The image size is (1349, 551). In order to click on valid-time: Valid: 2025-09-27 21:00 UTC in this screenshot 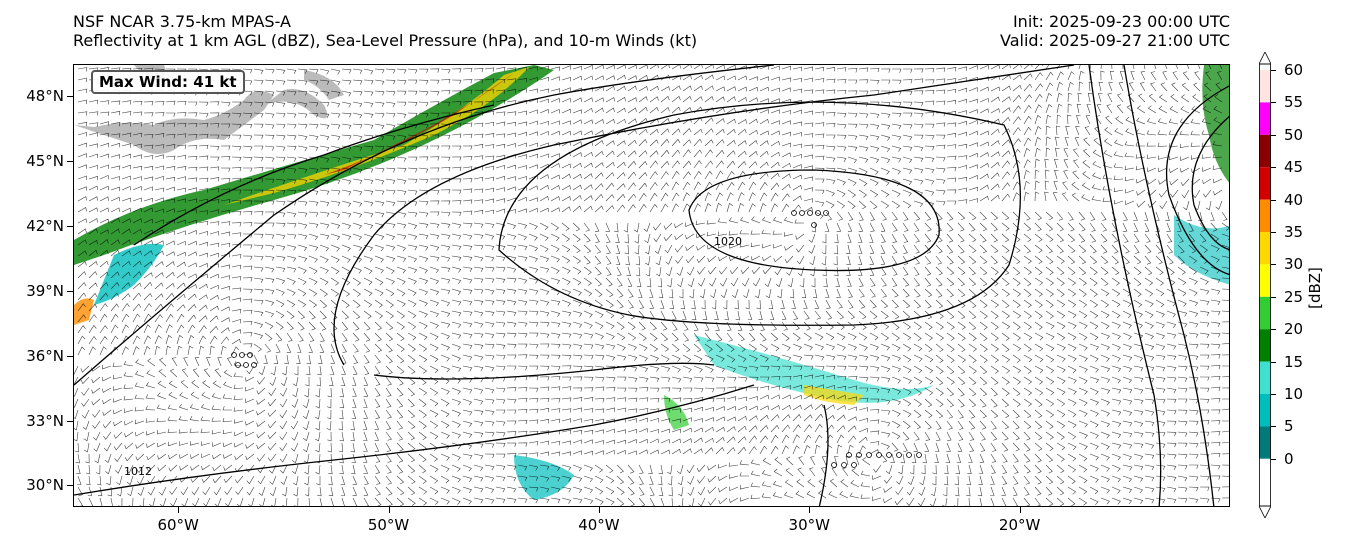, I will do `click(1114, 40)`.